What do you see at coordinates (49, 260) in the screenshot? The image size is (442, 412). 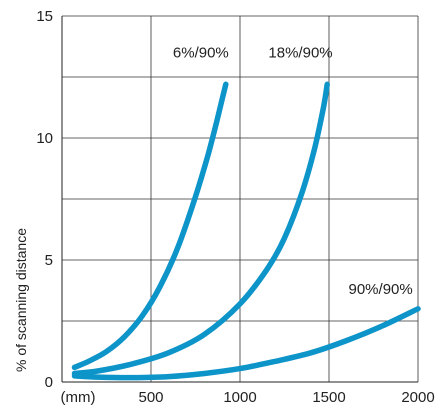 I see `y-tick-label: 5` at bounding box center [49, 260].